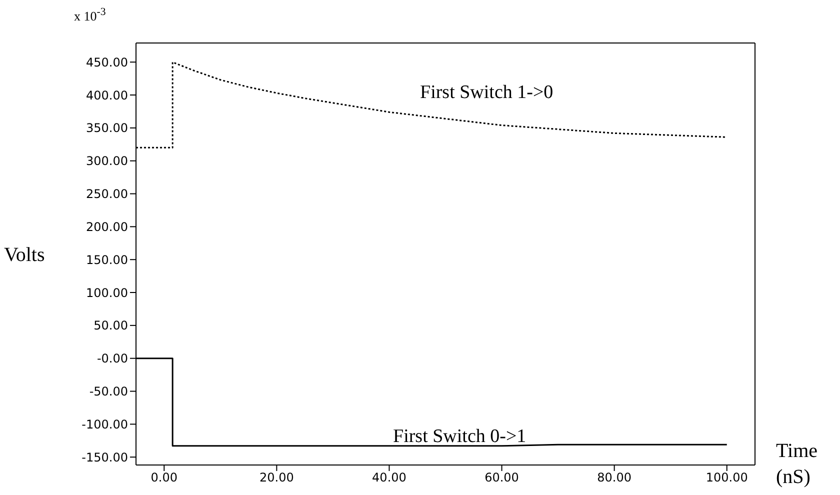  Describe the element at coordinates (797, 464) in the screenshot. I see `x-axis-title: Time (nS)` at that location.